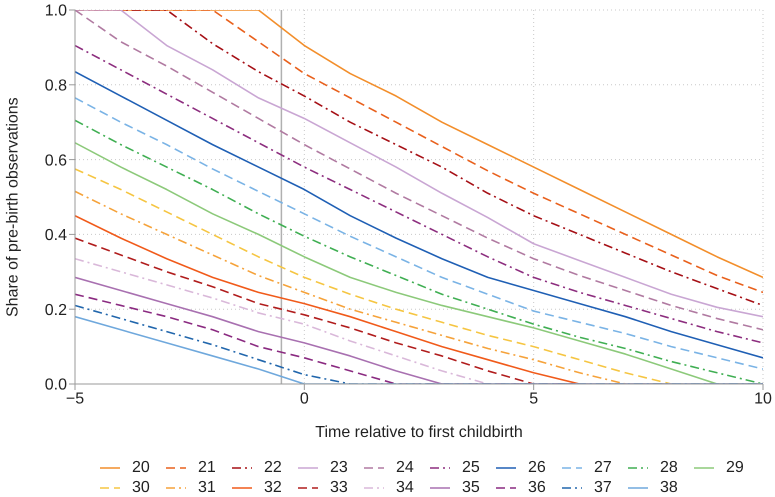  I want to click on x-axis-title: Time relative to first childbirth, so click(419, 432).